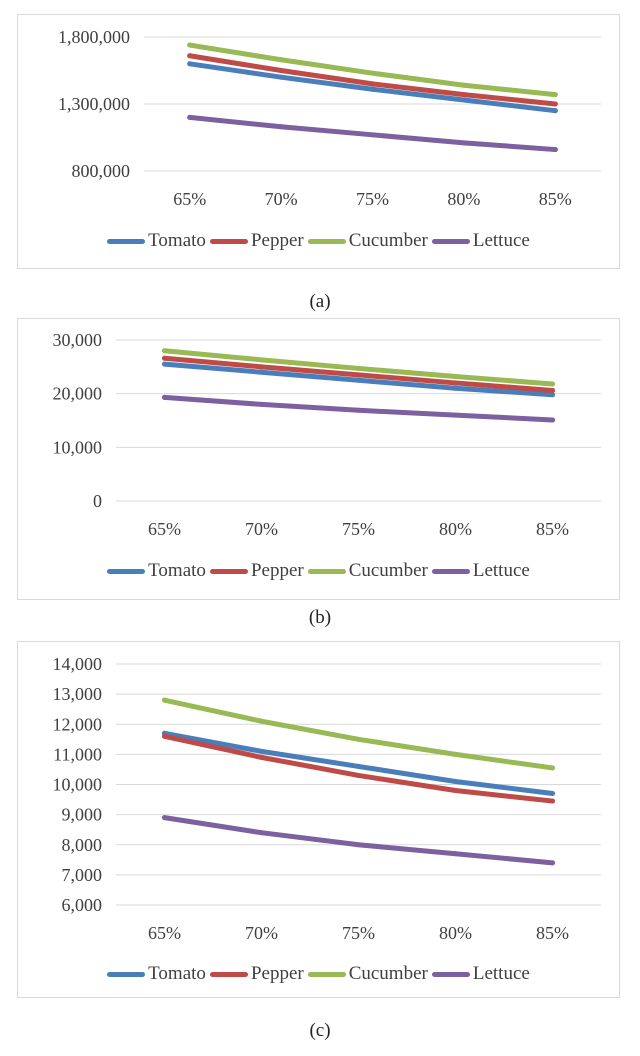 This screenshot has width=640, height=1056. What do you see at coordinates (94, 37) in the screenshot?
I see `y-tick-label: 1,800,000` at bounding box center [94, 37].